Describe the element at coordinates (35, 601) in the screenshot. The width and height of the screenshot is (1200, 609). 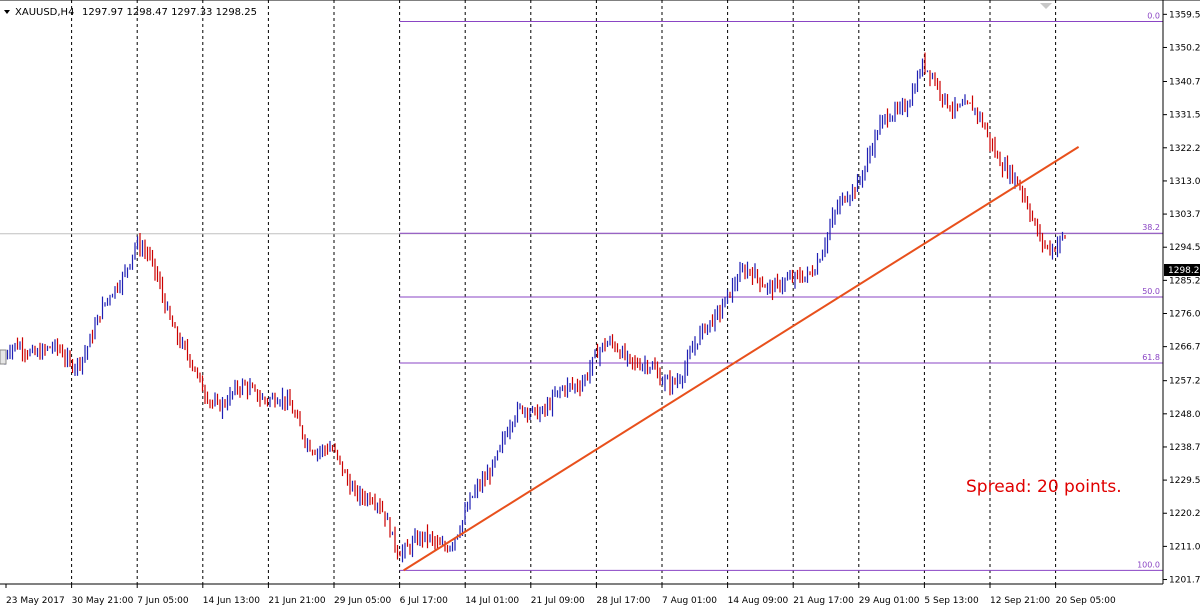
I see `x-tick-label: 23 May 2017` at that location.